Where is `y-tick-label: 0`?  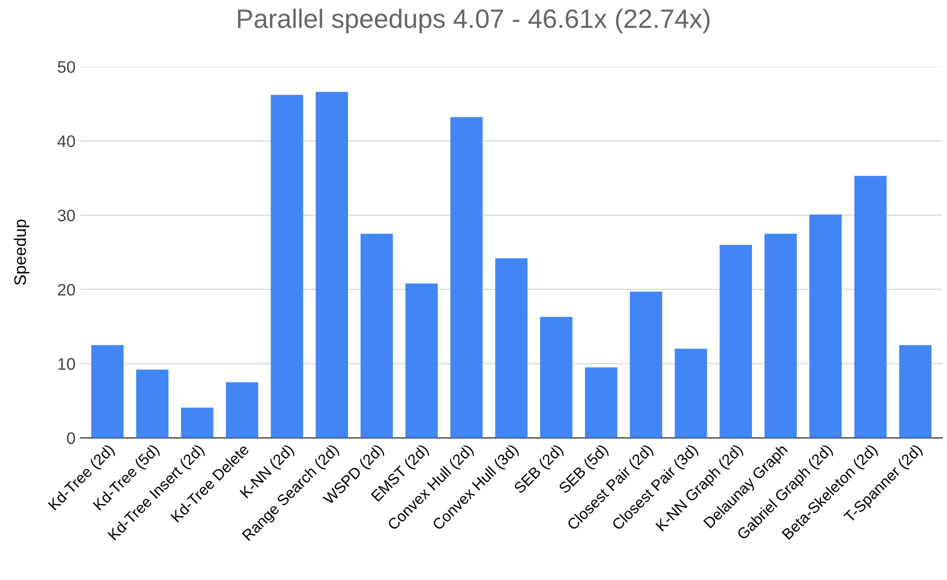
y-tick-label: 0 is located at coordinates (71, 438).